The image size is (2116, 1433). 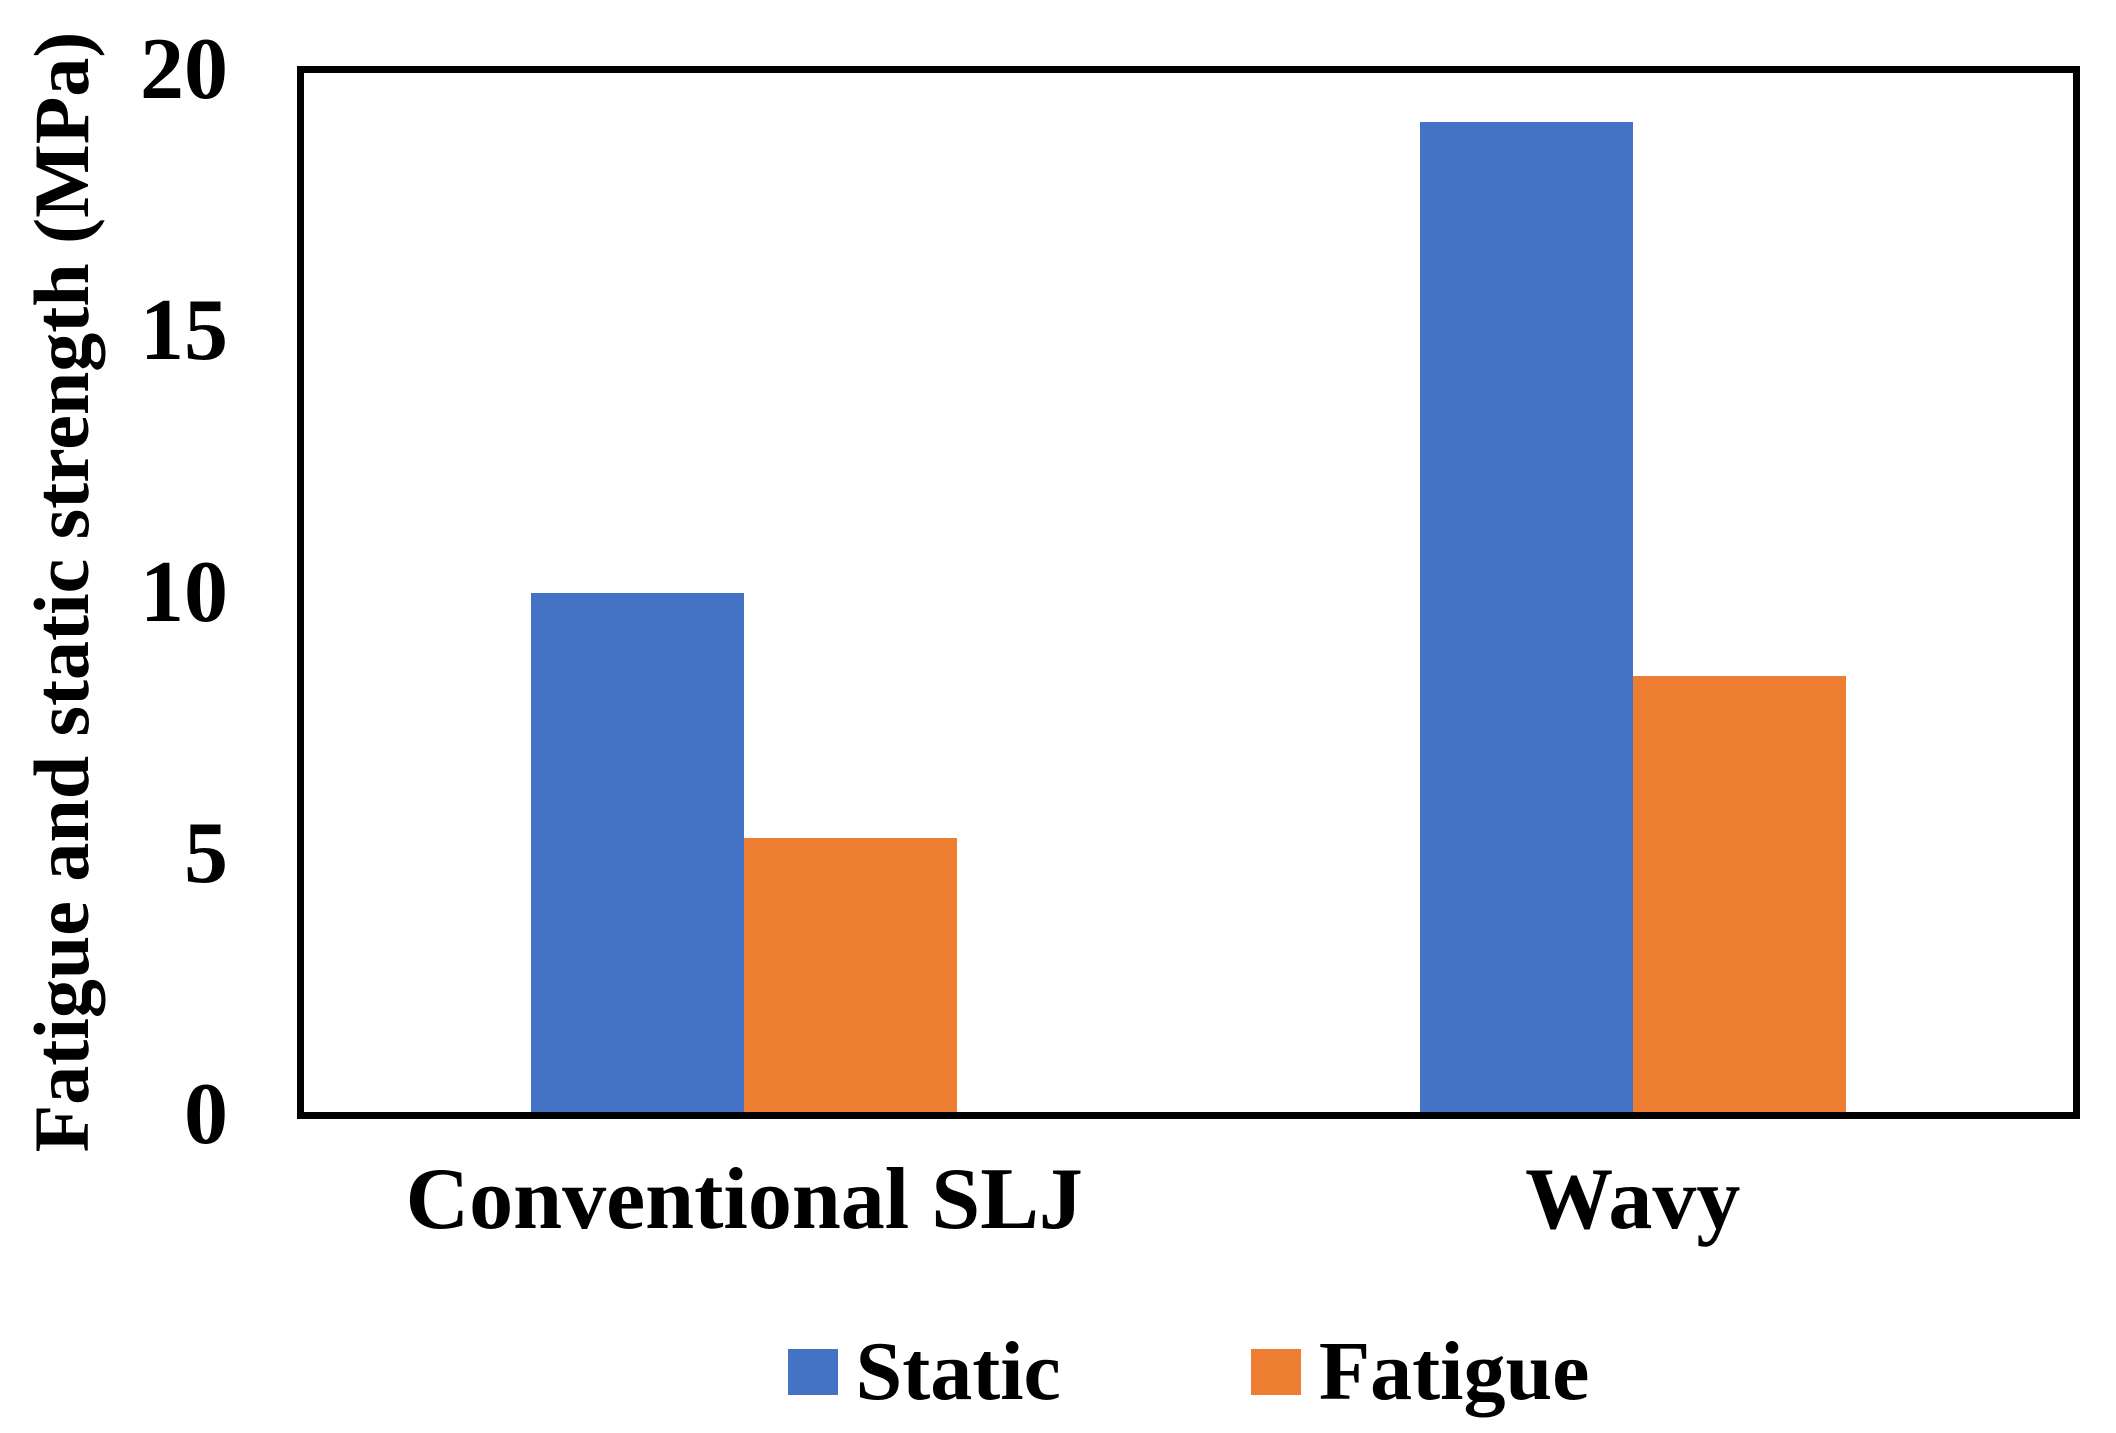 I want to click on legend-item-static: Static, so click(x=924, y=1371).